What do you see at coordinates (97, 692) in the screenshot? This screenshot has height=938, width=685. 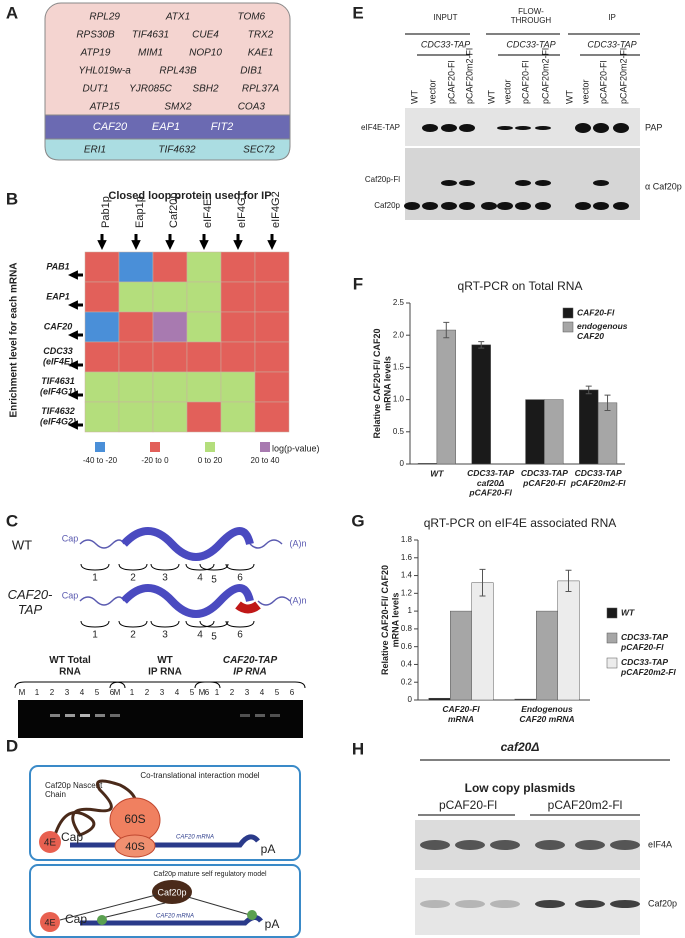 I see `lane-label: 5` at bounding box center [97, 692].